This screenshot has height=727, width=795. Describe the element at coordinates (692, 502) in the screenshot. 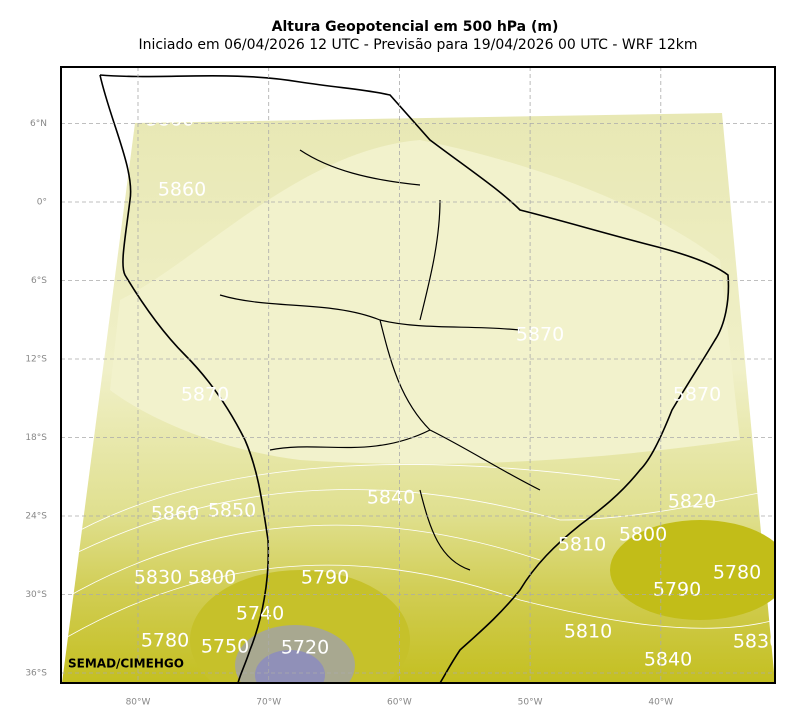

I see `contour-label: 5820` at that location.